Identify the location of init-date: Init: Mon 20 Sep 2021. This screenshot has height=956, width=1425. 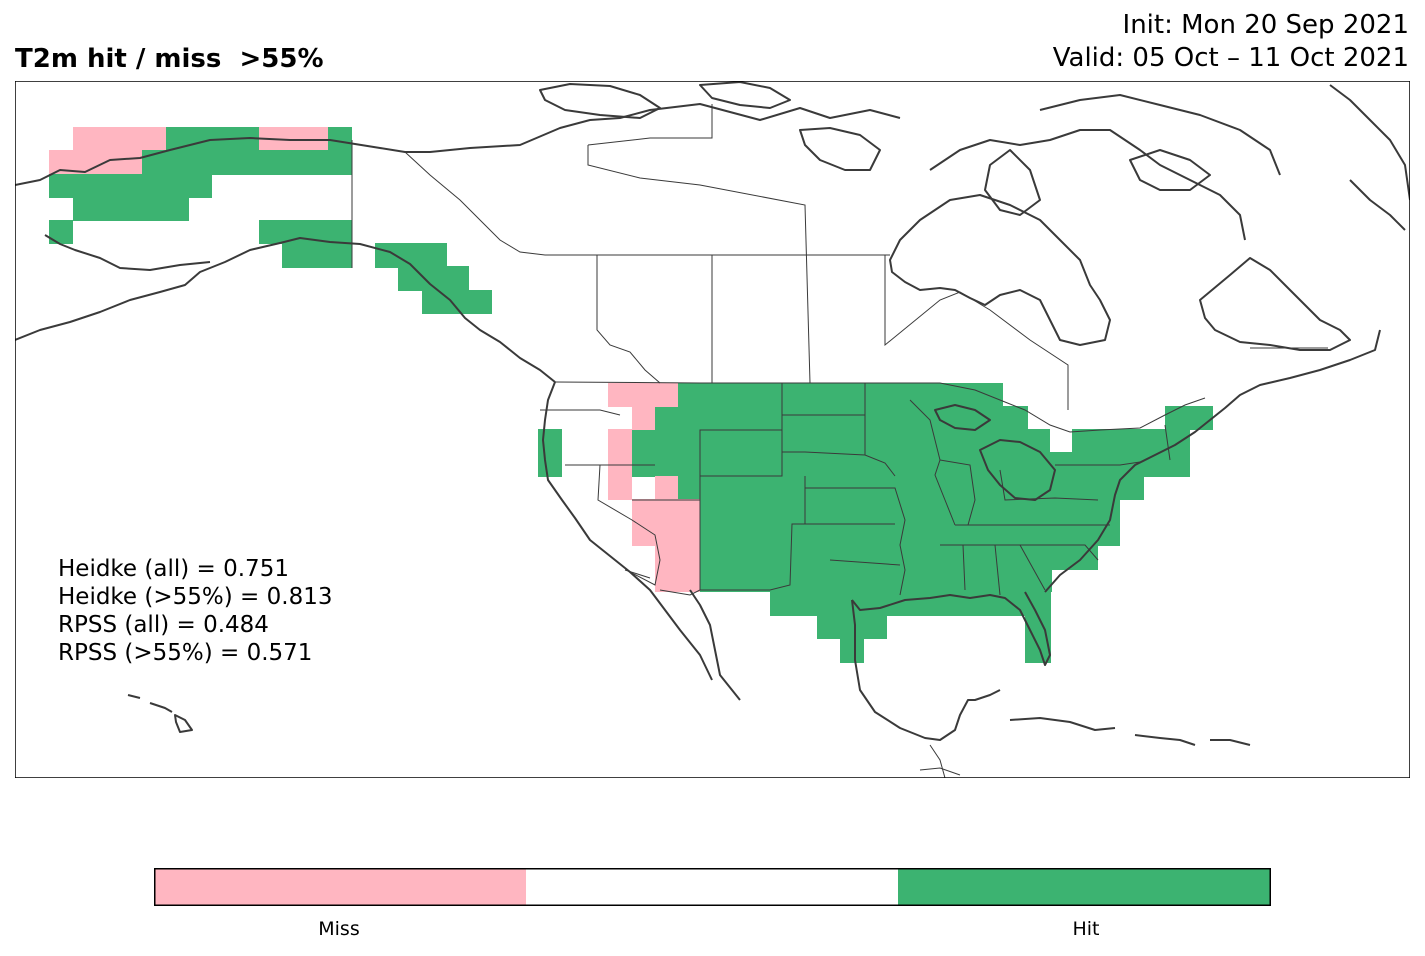
(1265, 25).